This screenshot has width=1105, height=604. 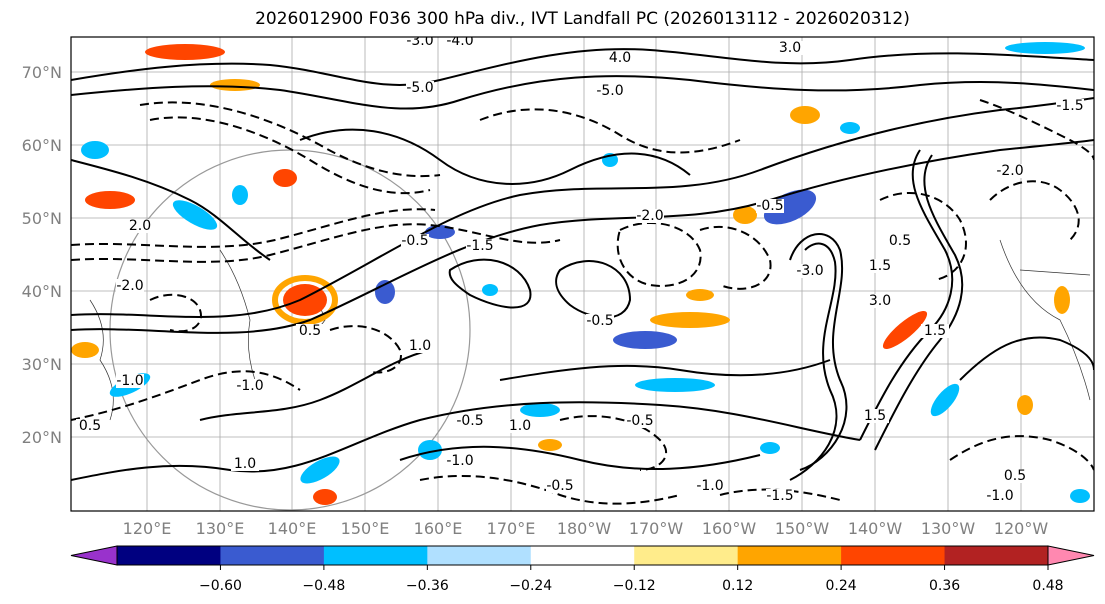 I want to click on longitude-label: 120°W, so click(x=1021, y=528).